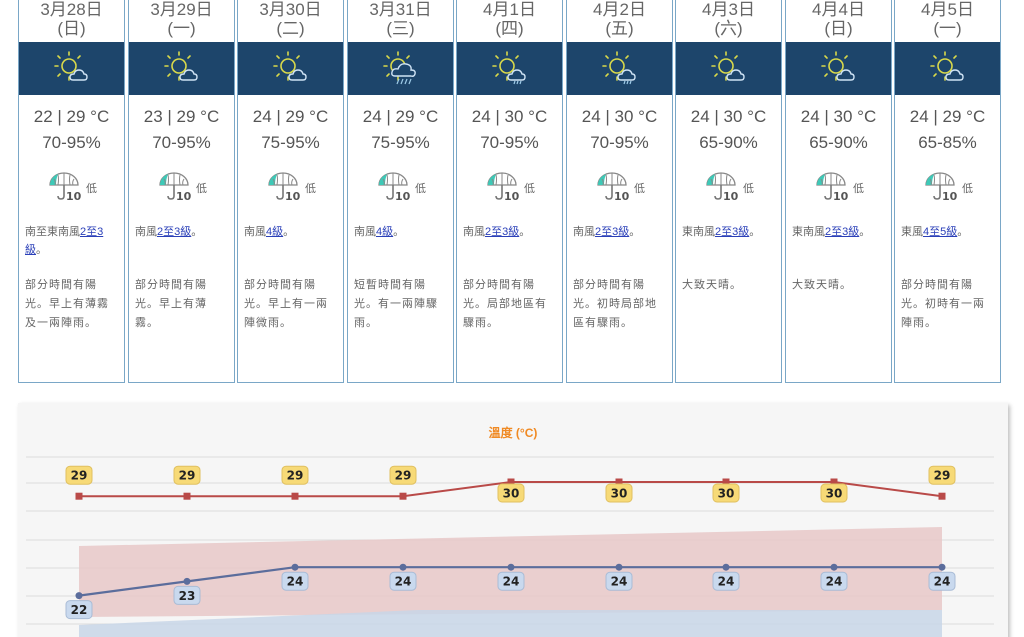 The width and height of the screenshot is (1024, 637). I want to click on day-date: 4月1日 (四), so click(509, 21).